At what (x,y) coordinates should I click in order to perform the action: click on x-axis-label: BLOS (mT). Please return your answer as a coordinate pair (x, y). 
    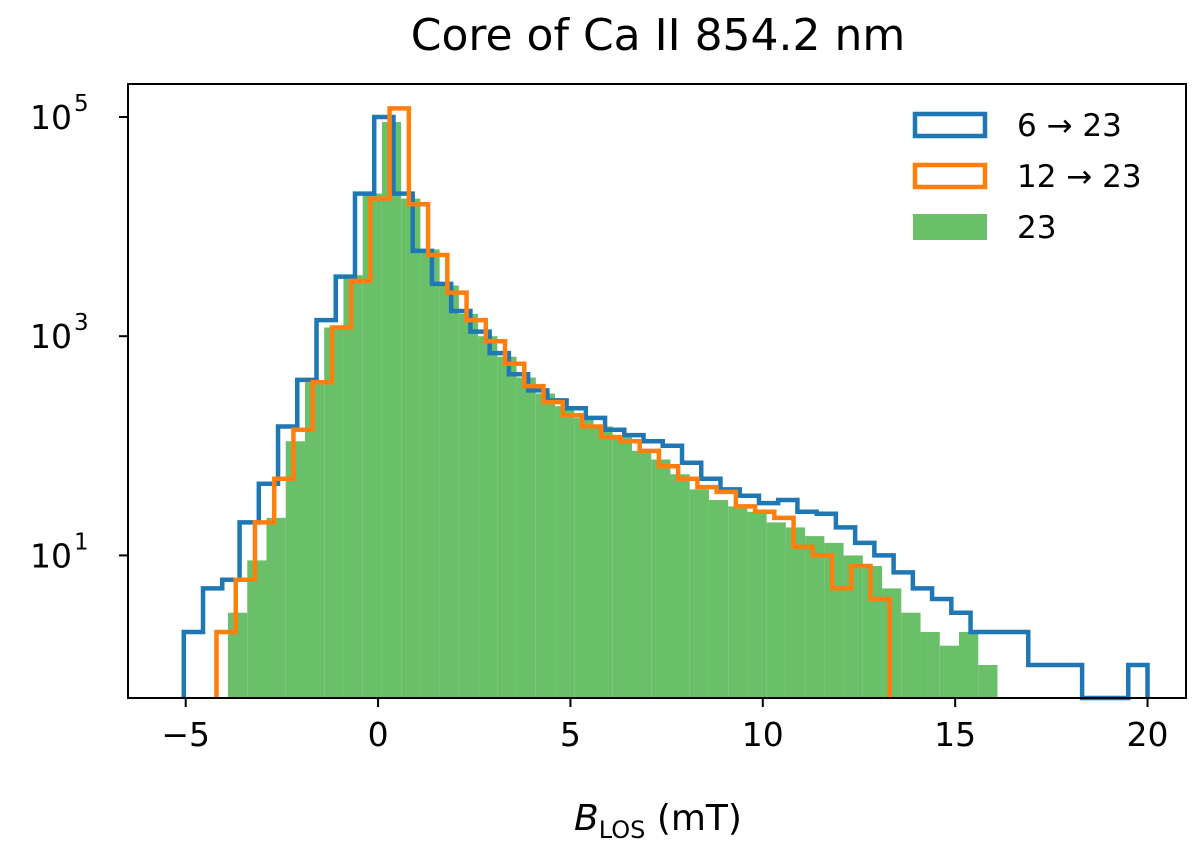
    Looking at the image, I should click on (658, 819).